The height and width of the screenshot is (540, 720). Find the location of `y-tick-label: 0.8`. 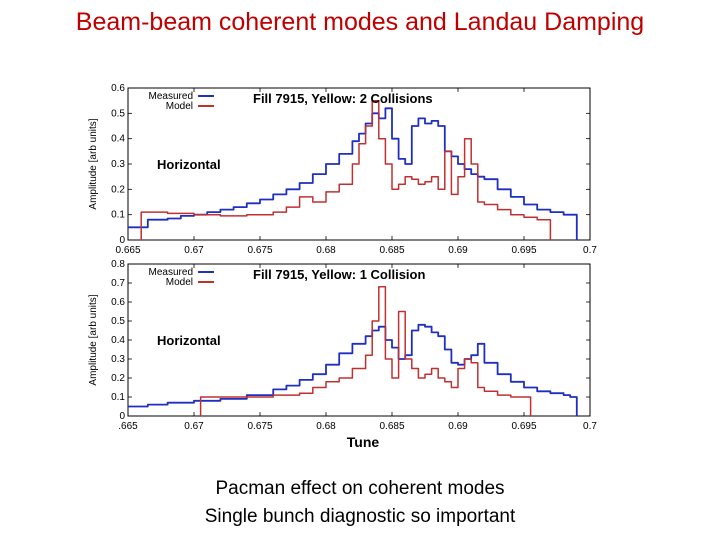

y-tick-label: 0.8 is located at coordinates (118, 264).